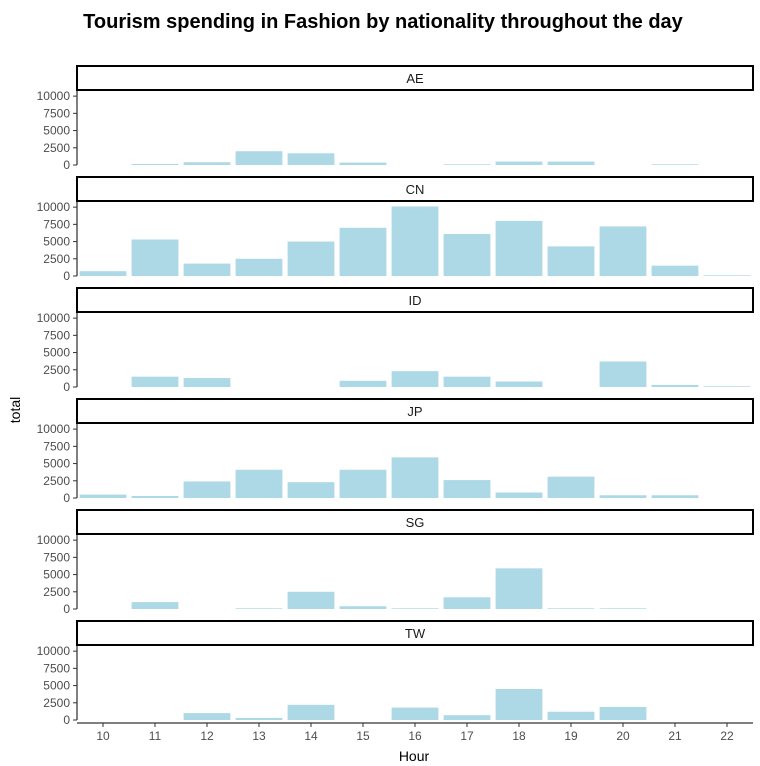 The image size is (760, 766). I want to click on facet-tw: TW 0 2500 5000 7500 10000, so click(395, 673).